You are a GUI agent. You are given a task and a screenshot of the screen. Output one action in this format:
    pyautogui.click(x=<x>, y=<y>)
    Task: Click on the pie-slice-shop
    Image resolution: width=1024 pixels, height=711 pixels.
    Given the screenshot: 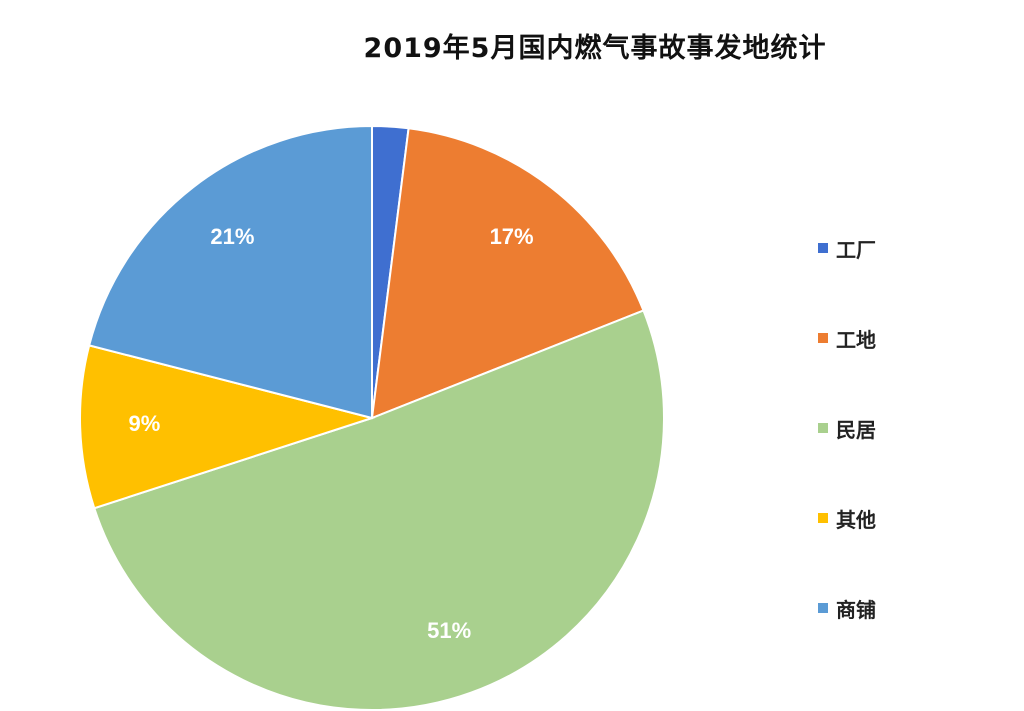 What is the action you would take?
    pyautogui.click(x=230, y=272)
    